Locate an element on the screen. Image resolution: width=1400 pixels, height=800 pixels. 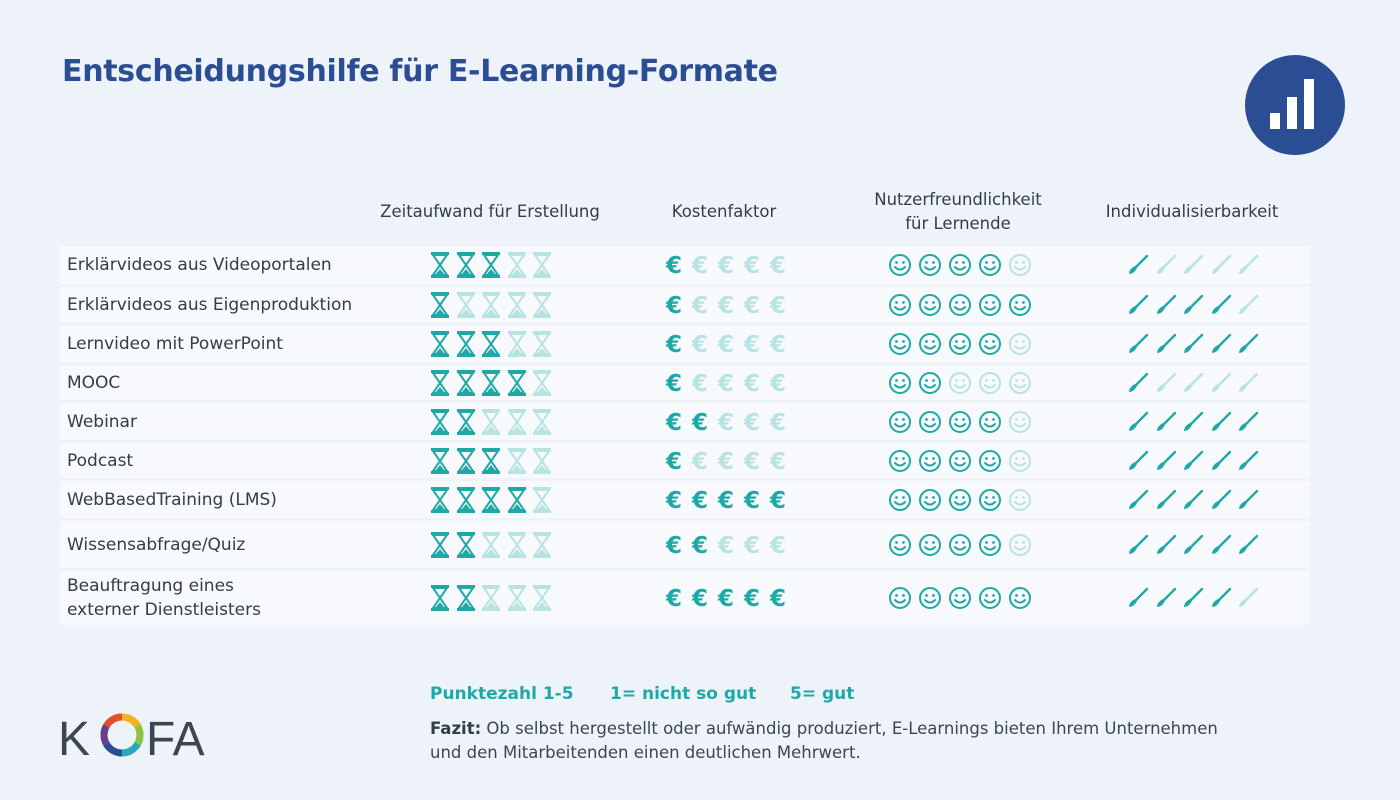
row-label: Webinar is located at coordinates (102, 421).